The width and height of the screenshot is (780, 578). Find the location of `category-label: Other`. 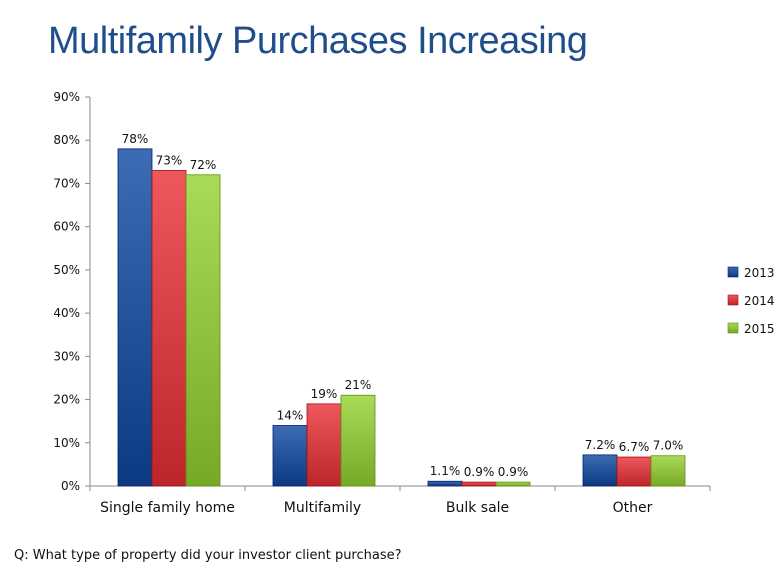

category-label: Other is located at coordinates (633, 508).